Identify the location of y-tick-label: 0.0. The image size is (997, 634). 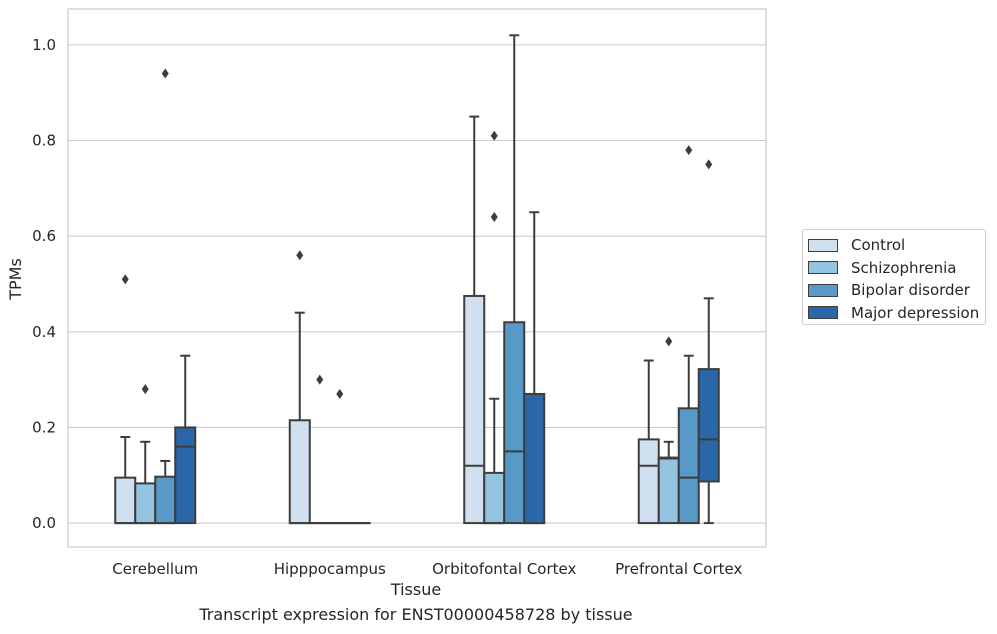
(44, 523).